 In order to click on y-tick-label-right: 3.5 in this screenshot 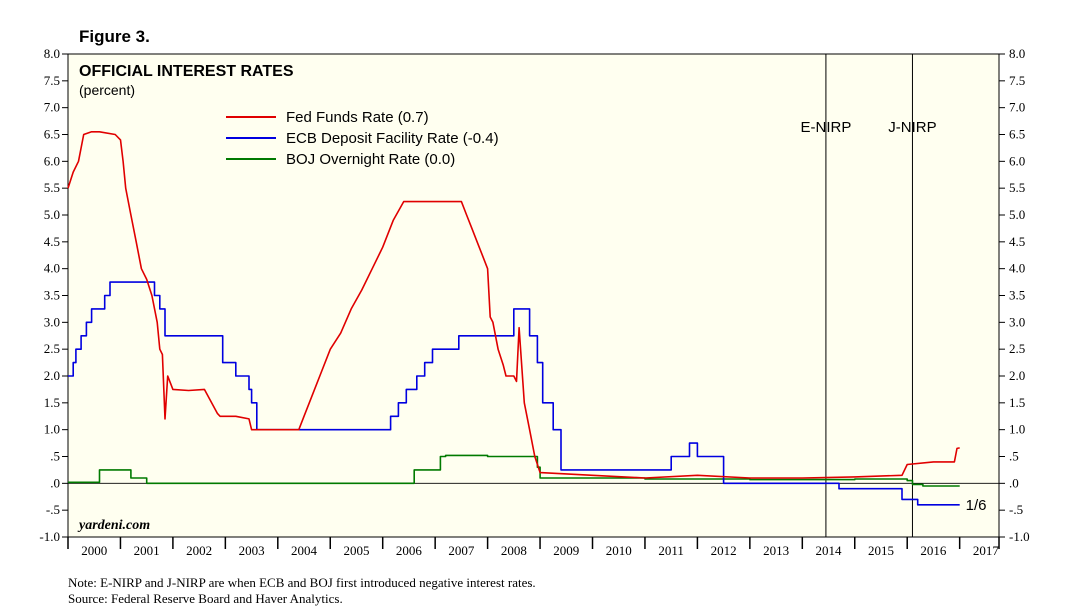, I will do `click(1017, 295)`.